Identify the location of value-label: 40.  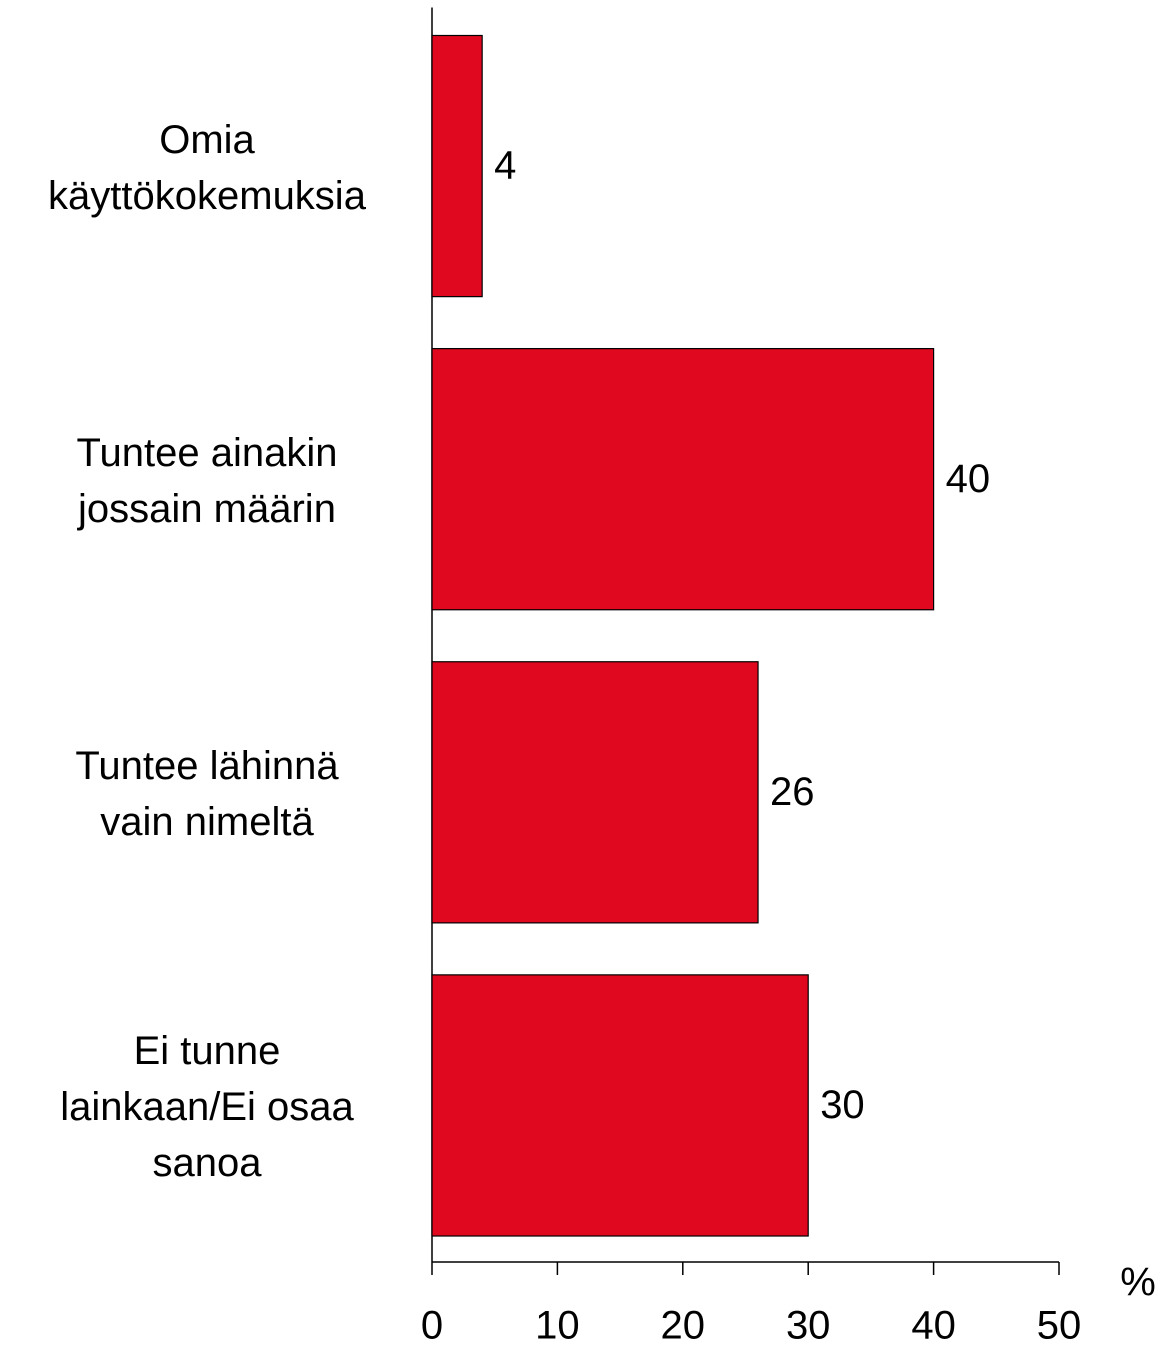
(968, 479).